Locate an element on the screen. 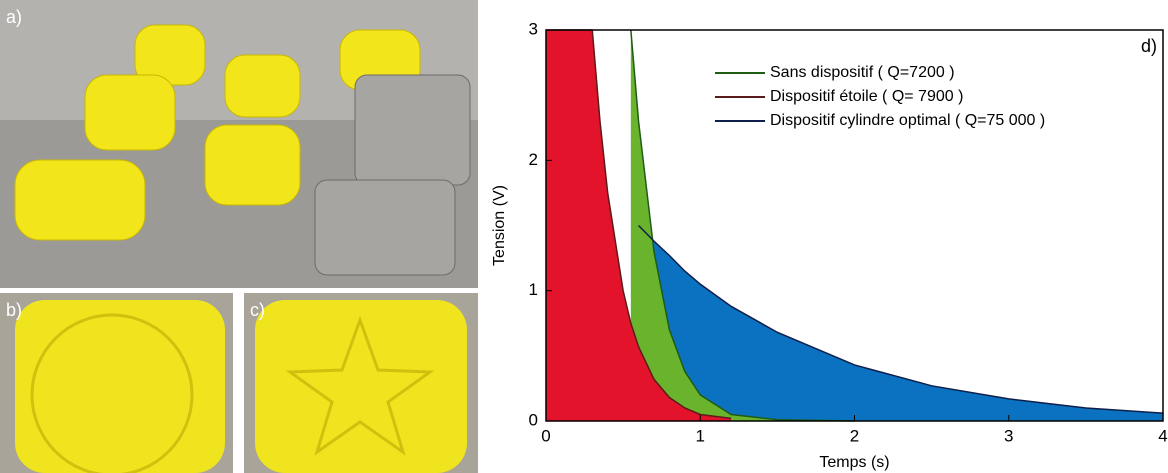 Image resolution: width=1168 pixels, height=473 pixels. panel-label: d) is located at coordinates (1149, 46).